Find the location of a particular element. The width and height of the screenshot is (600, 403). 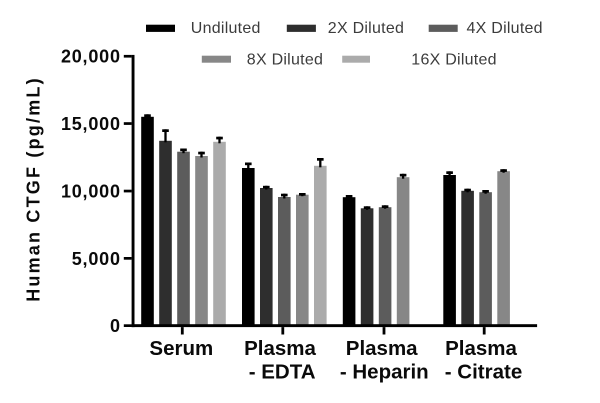

svg-text: - Citrate is located at coordinates (483, 371).